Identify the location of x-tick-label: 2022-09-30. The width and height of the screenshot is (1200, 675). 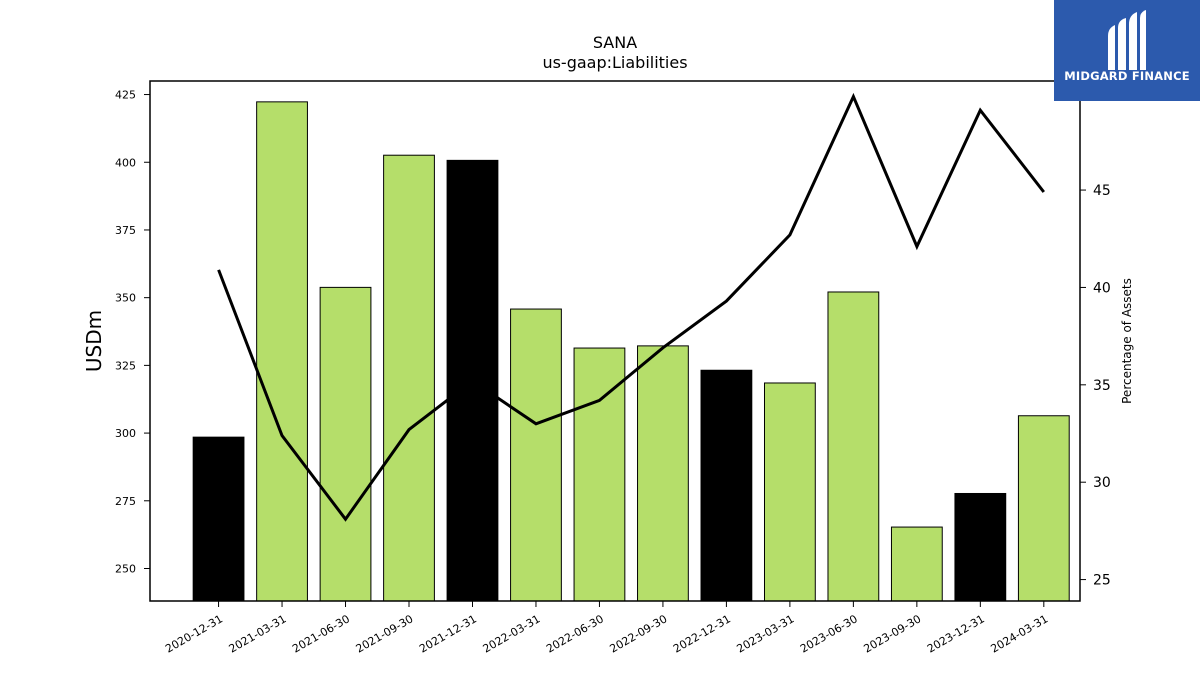
(639, 633).